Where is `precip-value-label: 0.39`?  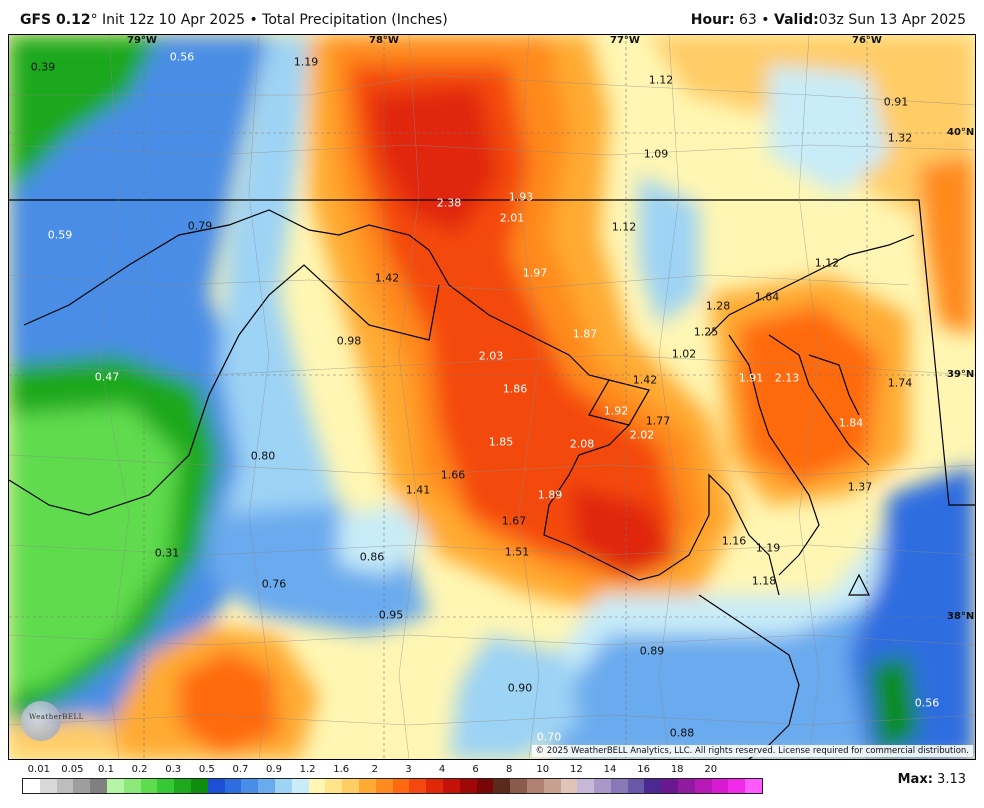
precip-value-label: 0.39 is located at coordinates (43, 67).